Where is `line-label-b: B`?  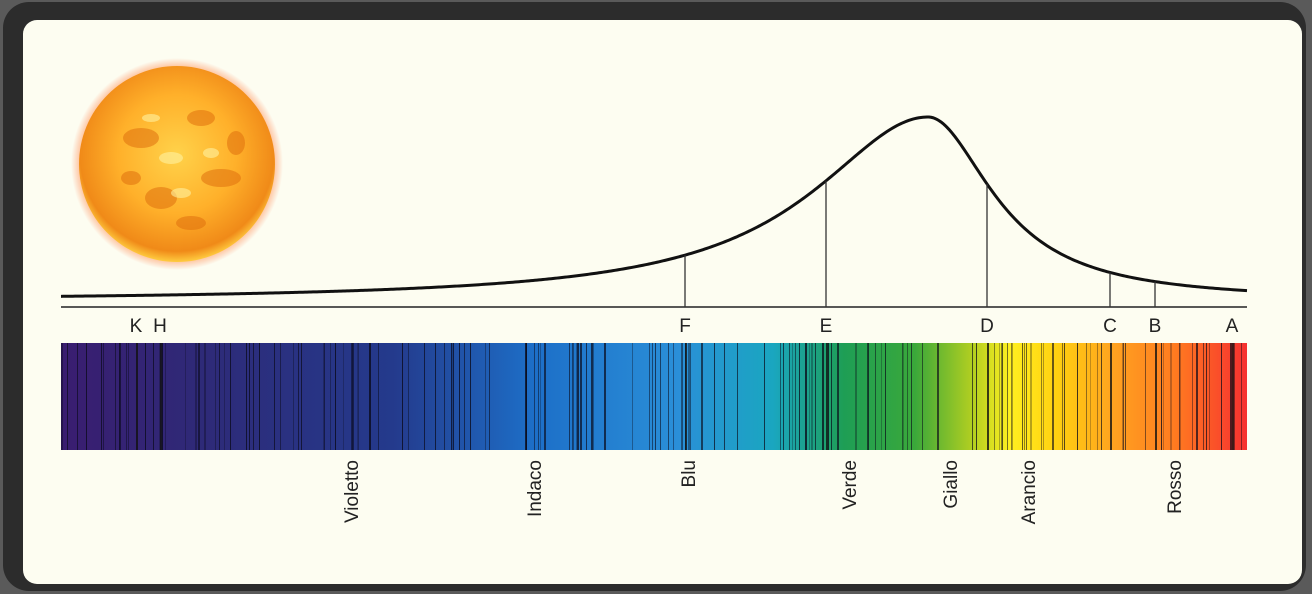
line-label-b: B is located at coordinates (1155, 326).